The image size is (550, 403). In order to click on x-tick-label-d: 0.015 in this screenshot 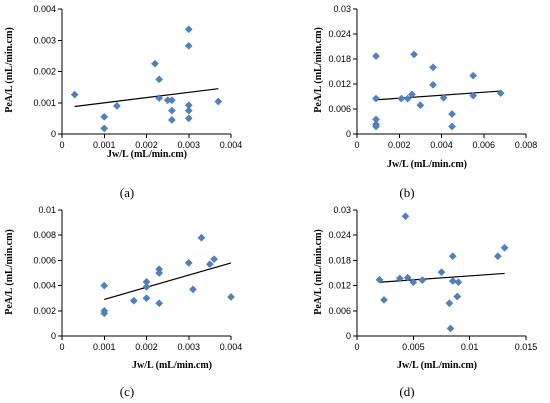, I will do `click(526, 347)`.